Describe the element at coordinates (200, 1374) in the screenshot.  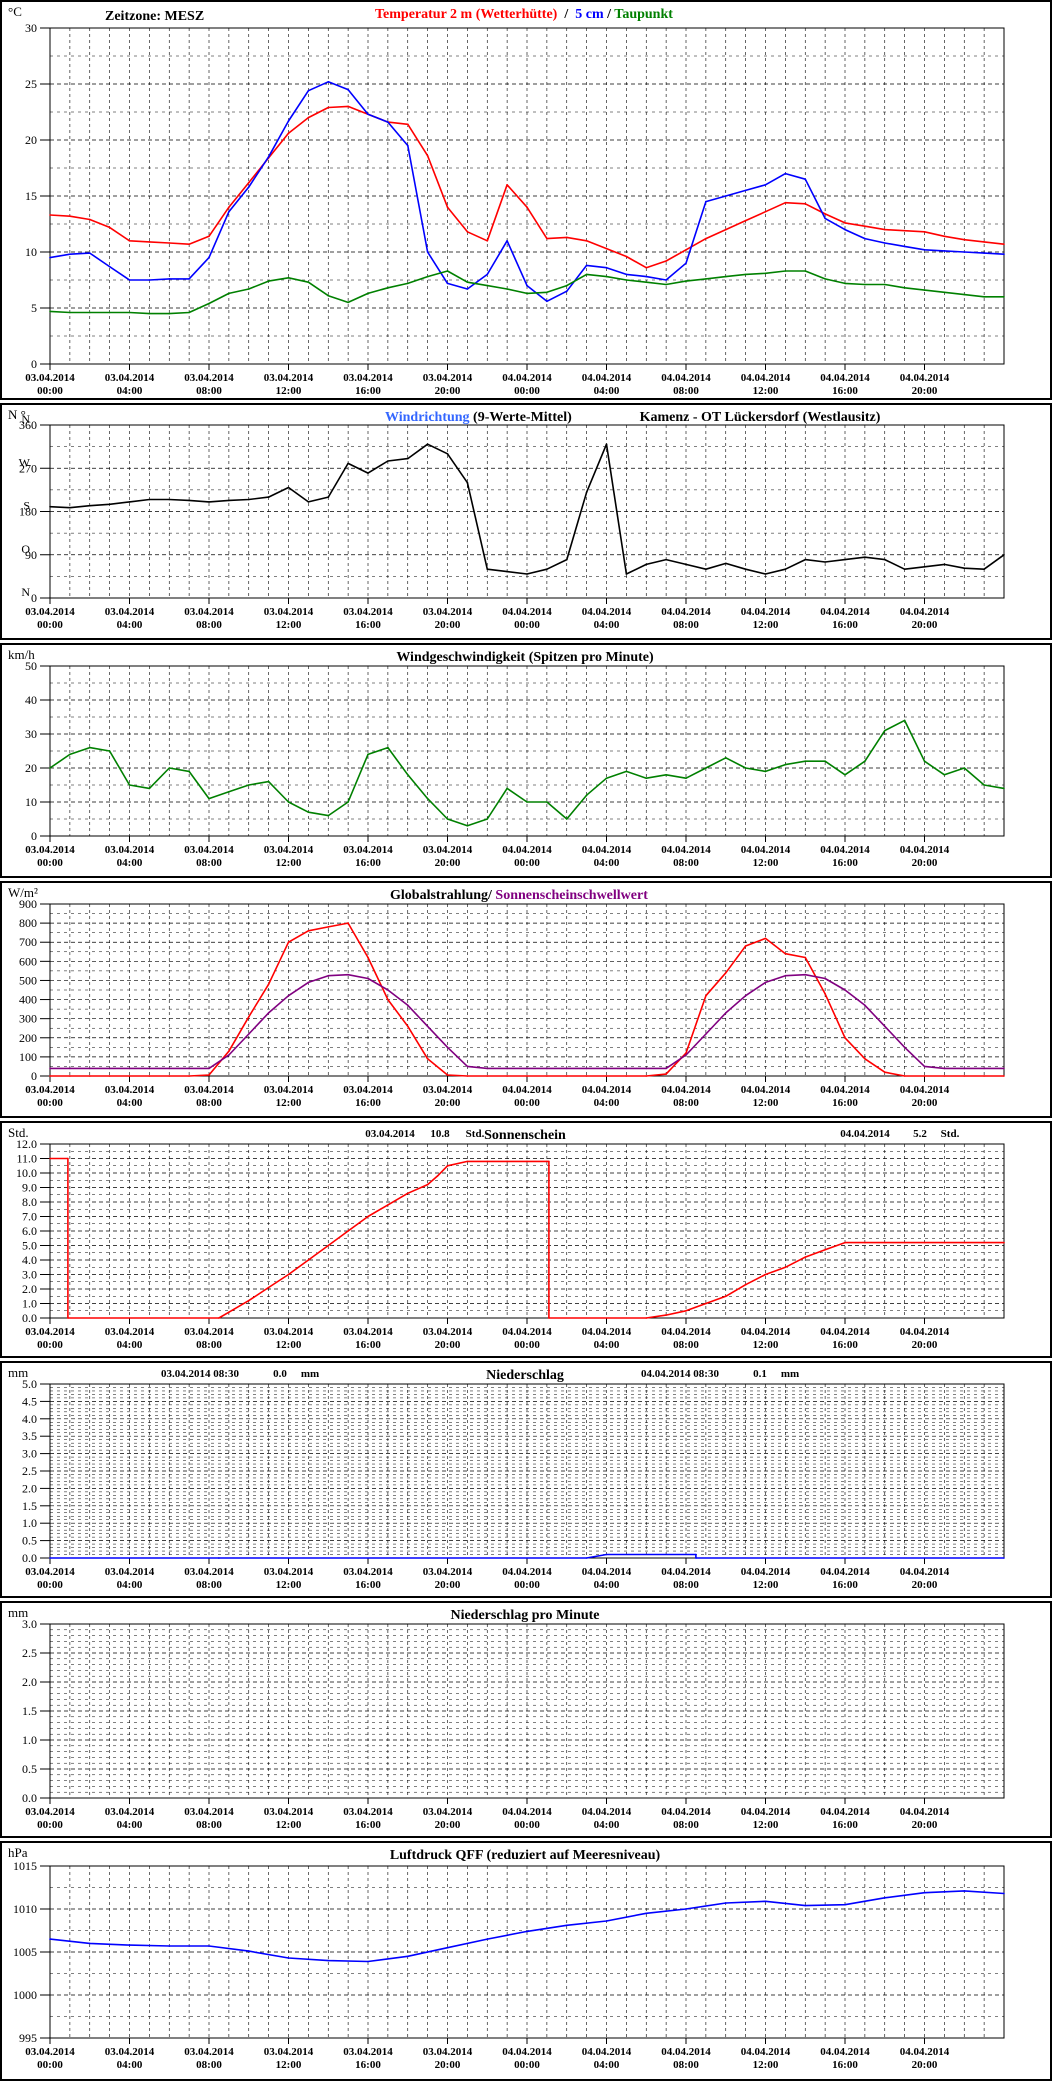
I see `summary-date: 03.04.2014 08:30` at that location.